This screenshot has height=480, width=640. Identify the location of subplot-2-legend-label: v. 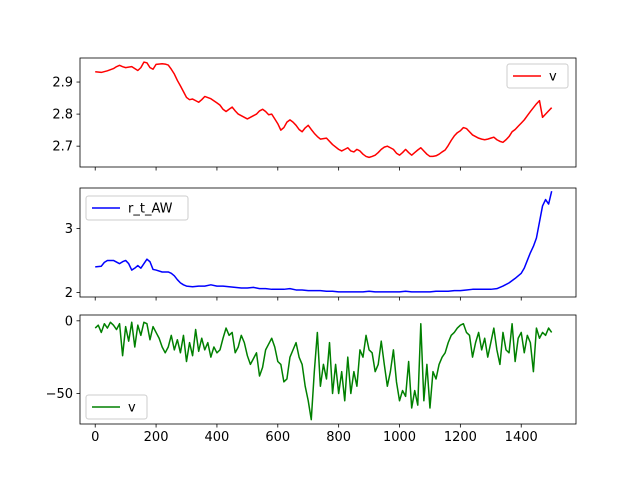
(132, 408).